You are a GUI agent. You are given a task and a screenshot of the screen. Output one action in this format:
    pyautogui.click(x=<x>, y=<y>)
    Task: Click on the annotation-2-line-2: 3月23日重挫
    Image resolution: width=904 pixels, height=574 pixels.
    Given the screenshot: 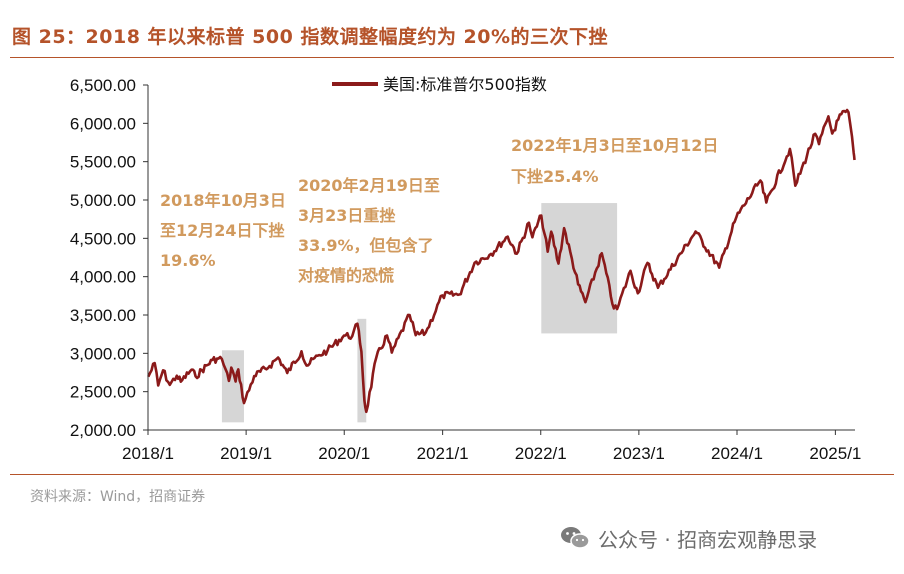 What is the action you would take?
    pyautogui.click(x=346, y=215)
    